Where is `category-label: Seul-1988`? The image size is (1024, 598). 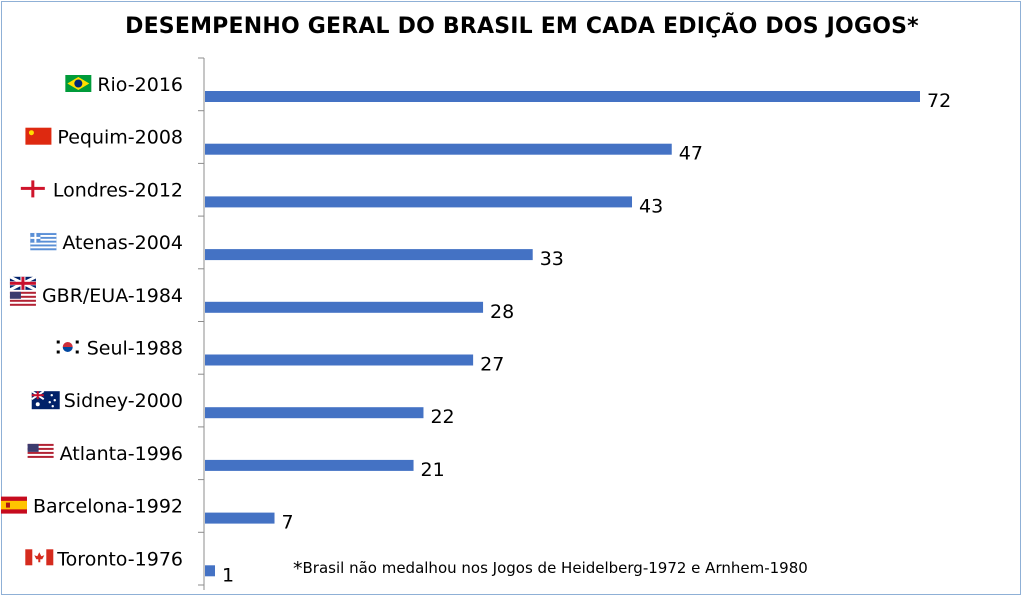 category-label: Seul-1988 is located at coordinates (135, 349).